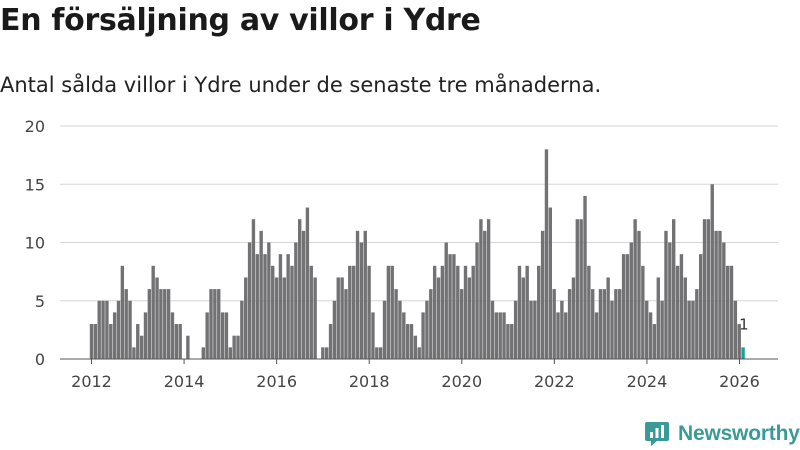 The height and width of the screenshot is (450, 800). What do you see at coordinates (369, 381) in the screenshot?
I see `x-tick-label: 2018` at bounding box center [369, 381].